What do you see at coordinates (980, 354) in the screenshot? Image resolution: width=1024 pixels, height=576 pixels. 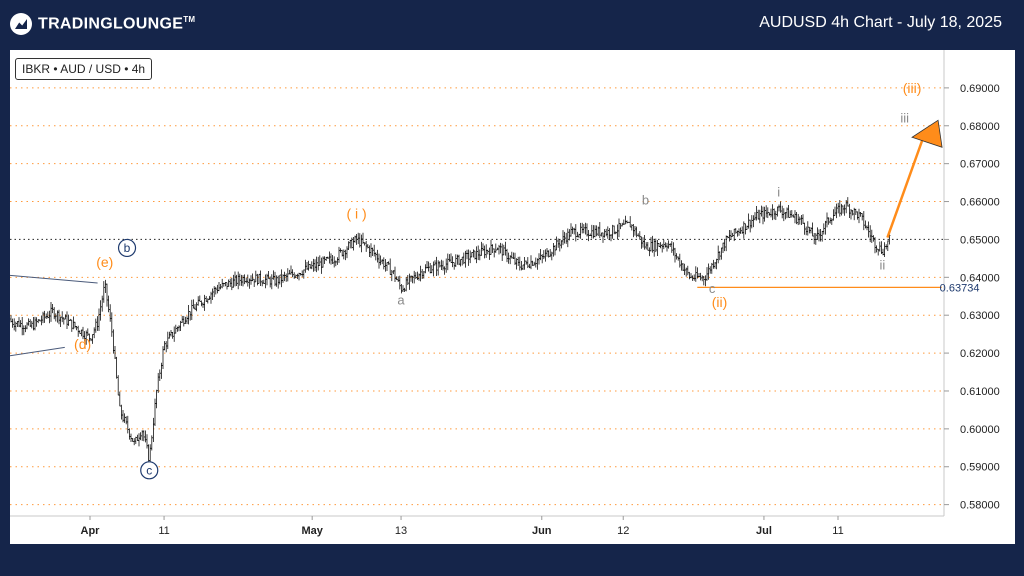 I see `y-tick-label: 0.62000` at bounding box center [980, 354].